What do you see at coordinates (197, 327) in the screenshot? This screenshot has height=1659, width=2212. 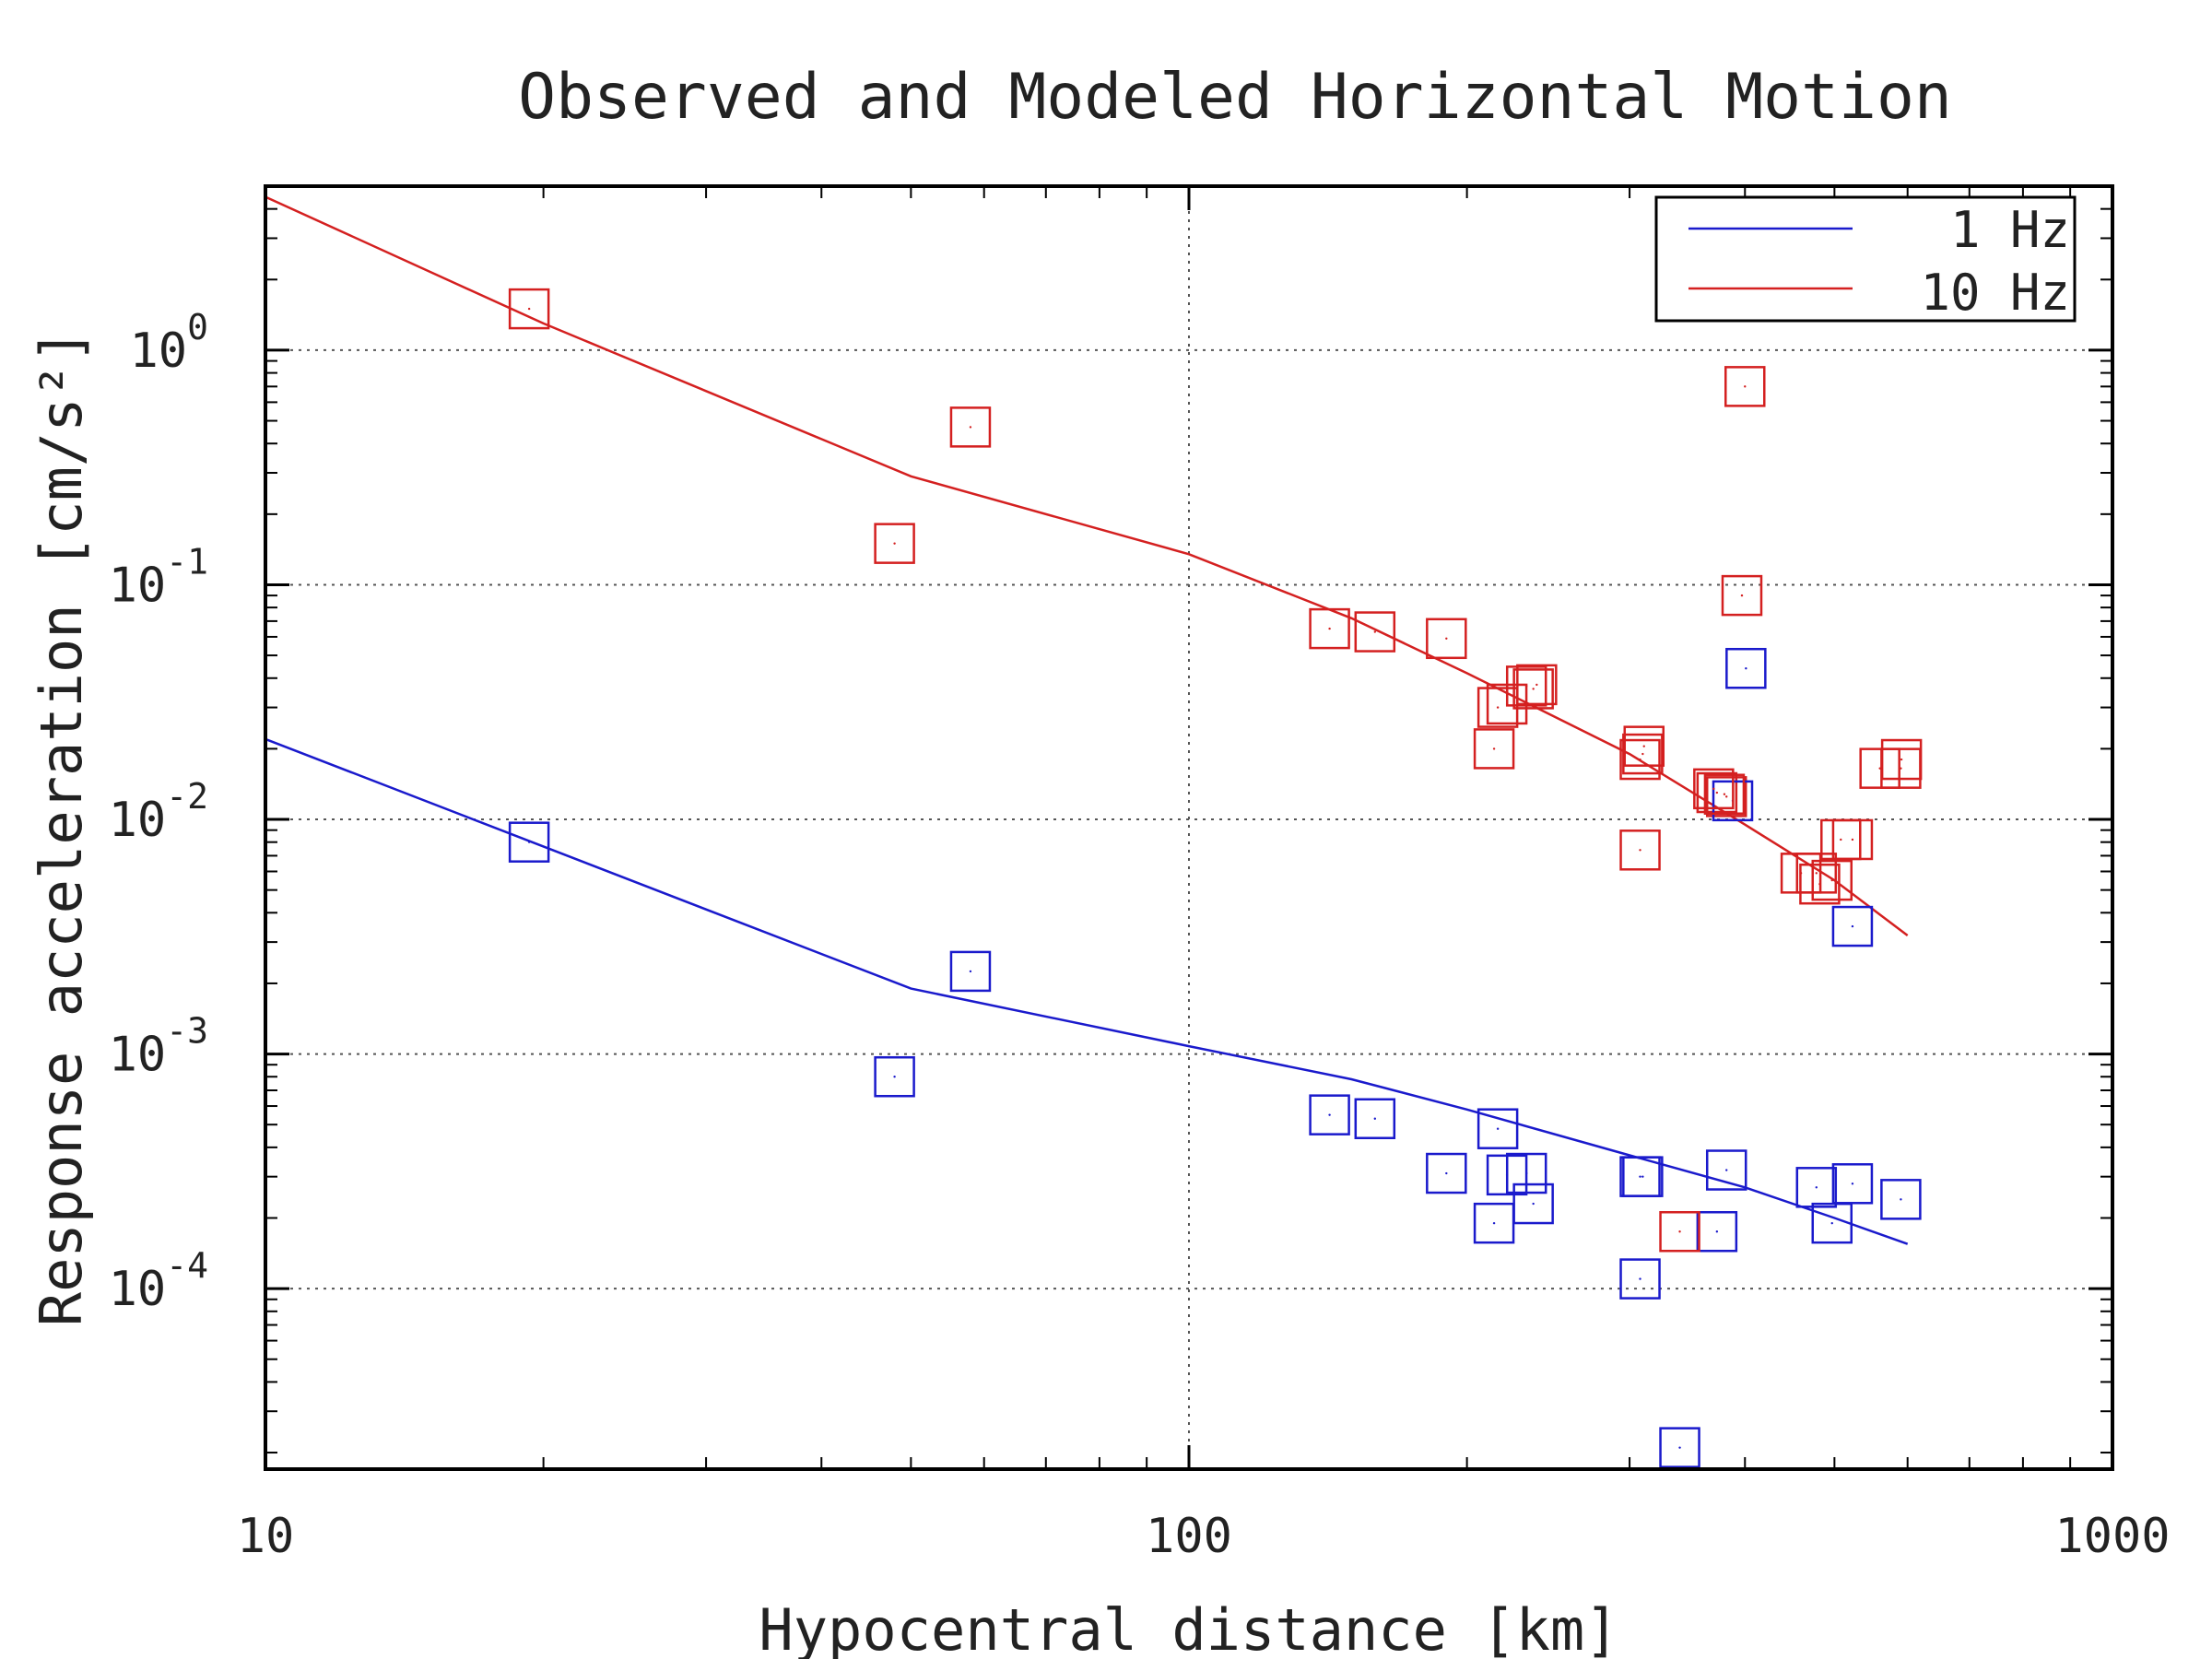 I see `y-tick-exponent: 0` at bounding box center [197, 327].